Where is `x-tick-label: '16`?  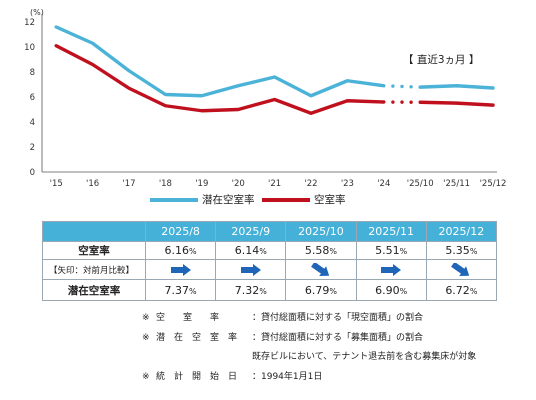
x-tick-label: '16 is located at coordinates (92, 184).